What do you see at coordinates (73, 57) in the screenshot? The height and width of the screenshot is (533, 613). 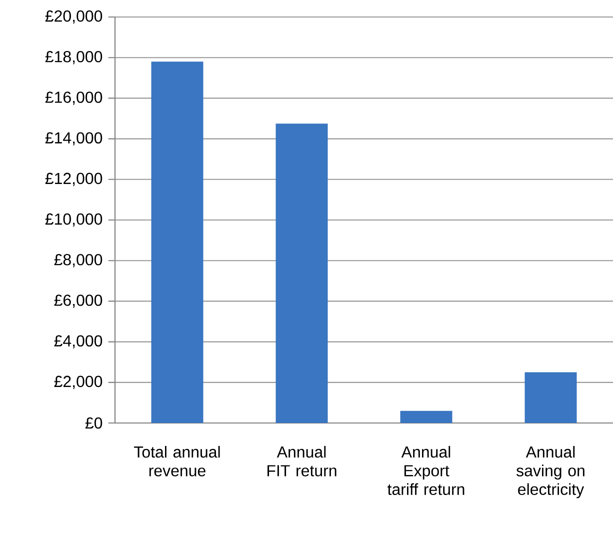 I see `y-tick-label: £18,000` at bounding box center [73, 57].